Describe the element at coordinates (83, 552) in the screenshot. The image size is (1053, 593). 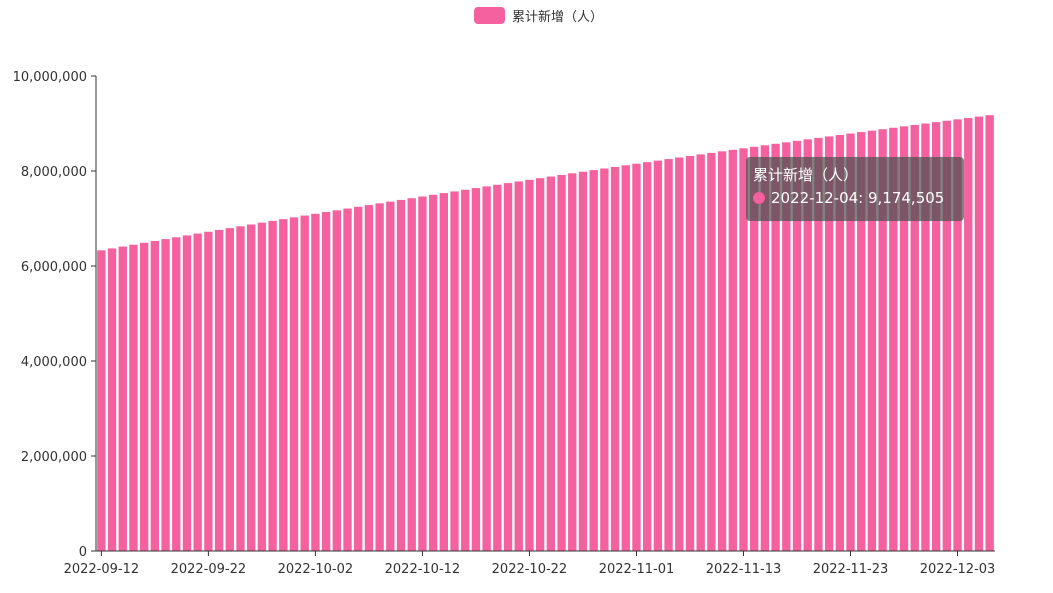
I see `y-axis-tick-label: 0` at that location.